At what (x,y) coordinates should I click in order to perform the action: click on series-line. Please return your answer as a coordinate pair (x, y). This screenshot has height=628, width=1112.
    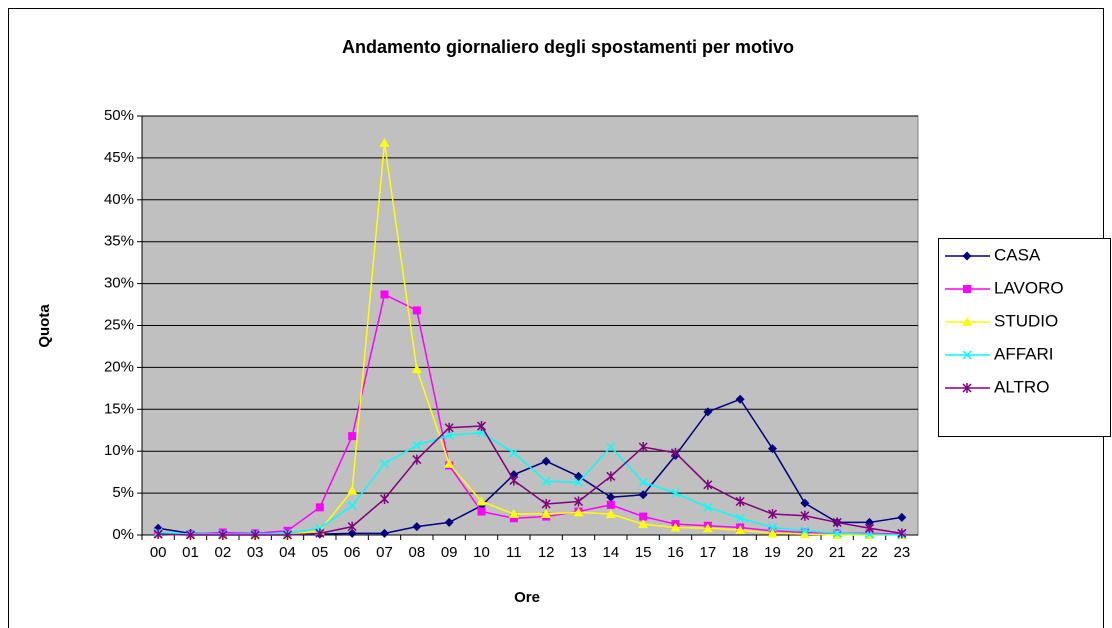
    Looking at the image, I should click on (530, 483).